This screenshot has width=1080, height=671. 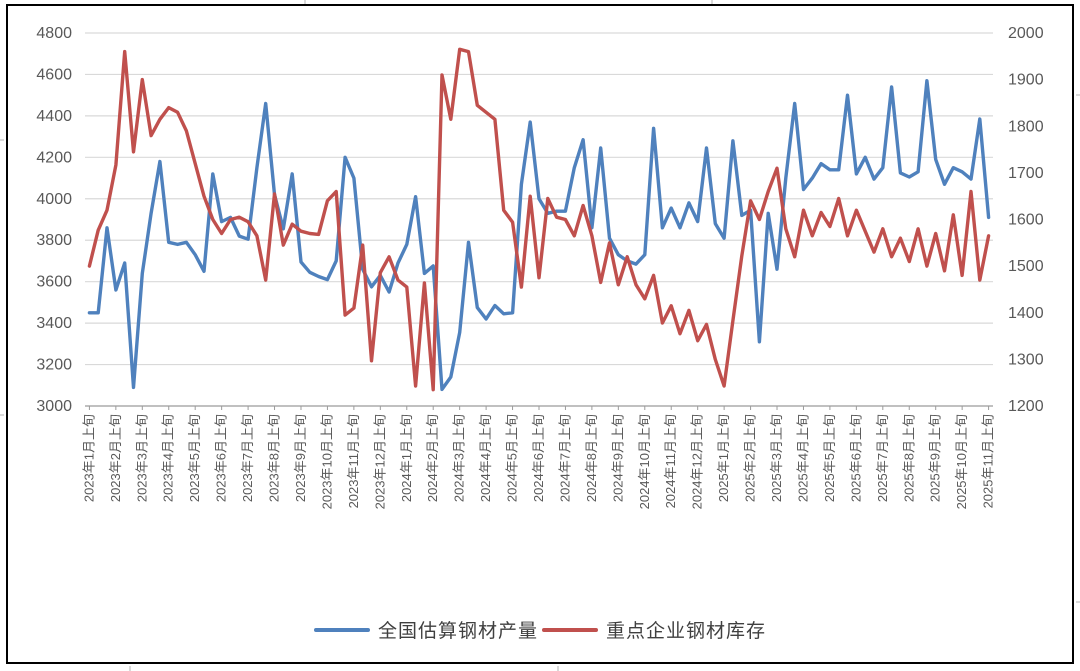 What do you see at coordinates (457, 631) in the screenshot?
I see `production-legend-label: 全国估算钢材产量` at bounding box center [457, 631].